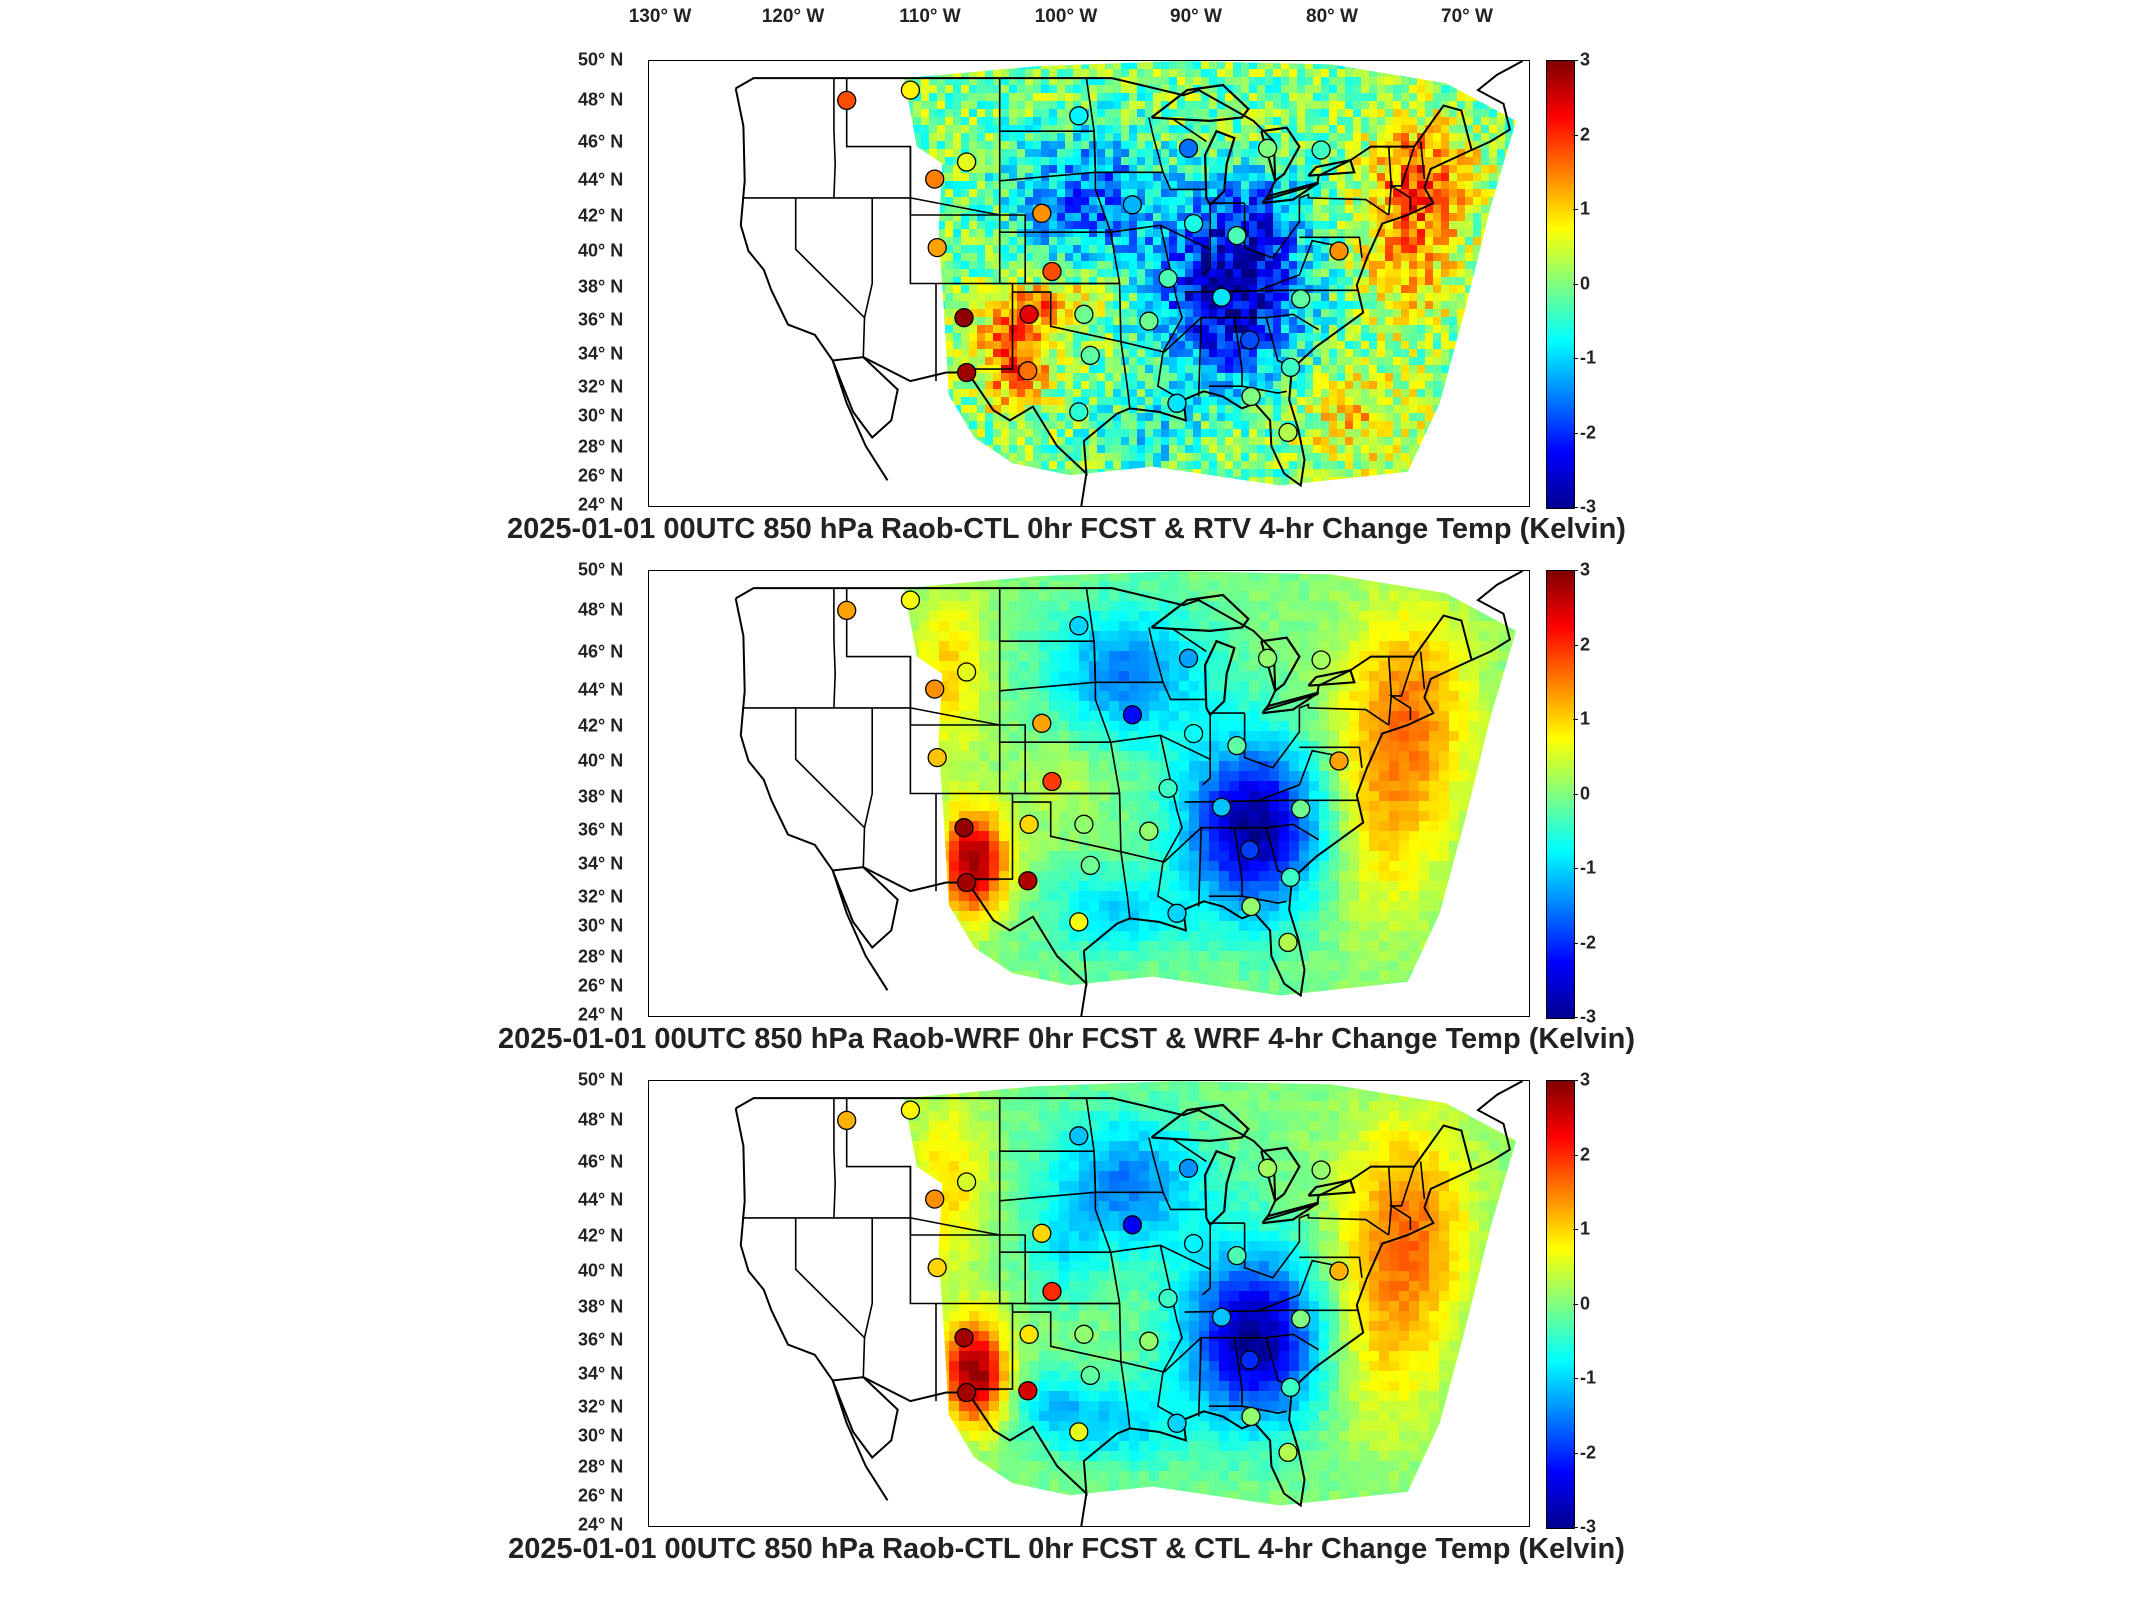  I want to click on longitude-tick-label: 80° W, so click(1332, 16).